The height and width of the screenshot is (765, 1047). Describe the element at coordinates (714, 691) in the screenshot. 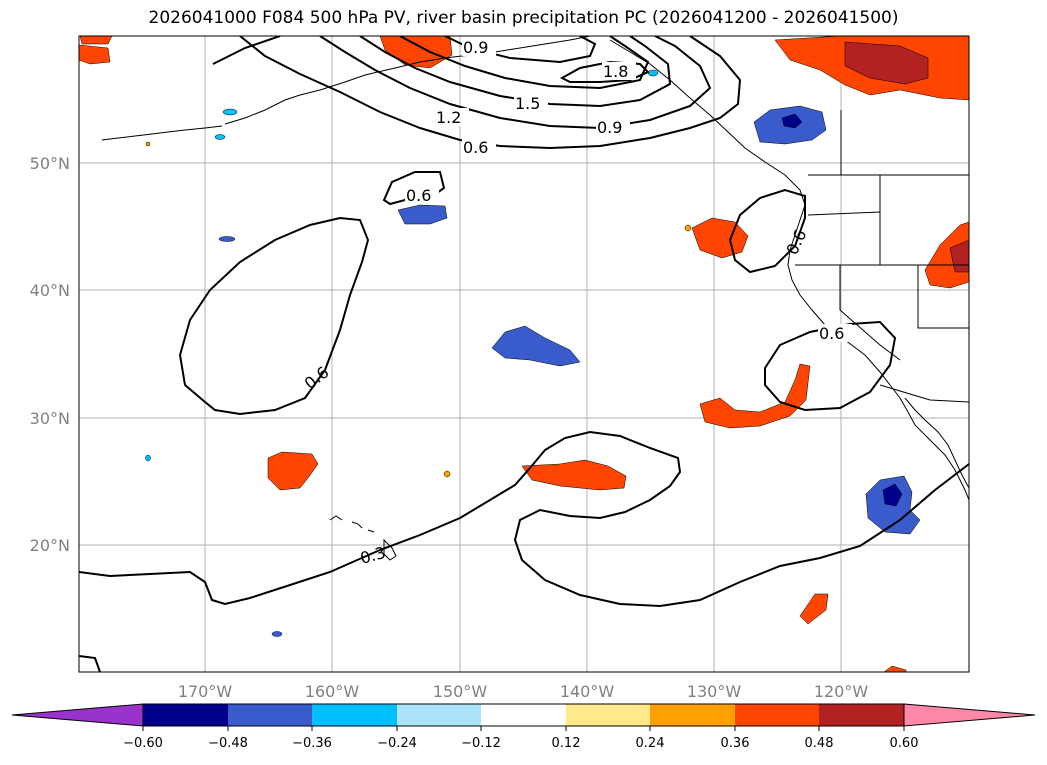

I see `lon-label-130w: 130°W` at that location.